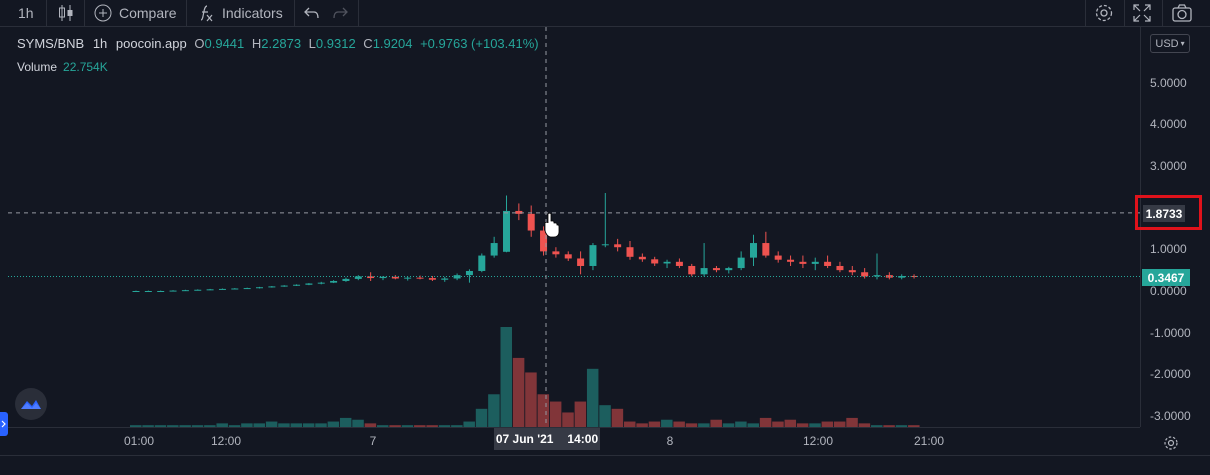 The width and height of the screenshot is (1210, 475). What do you see at coordinates (818, 441) in the screenshot?
I see `time-tick-label: 12:00` at bounding box center [818, 441].